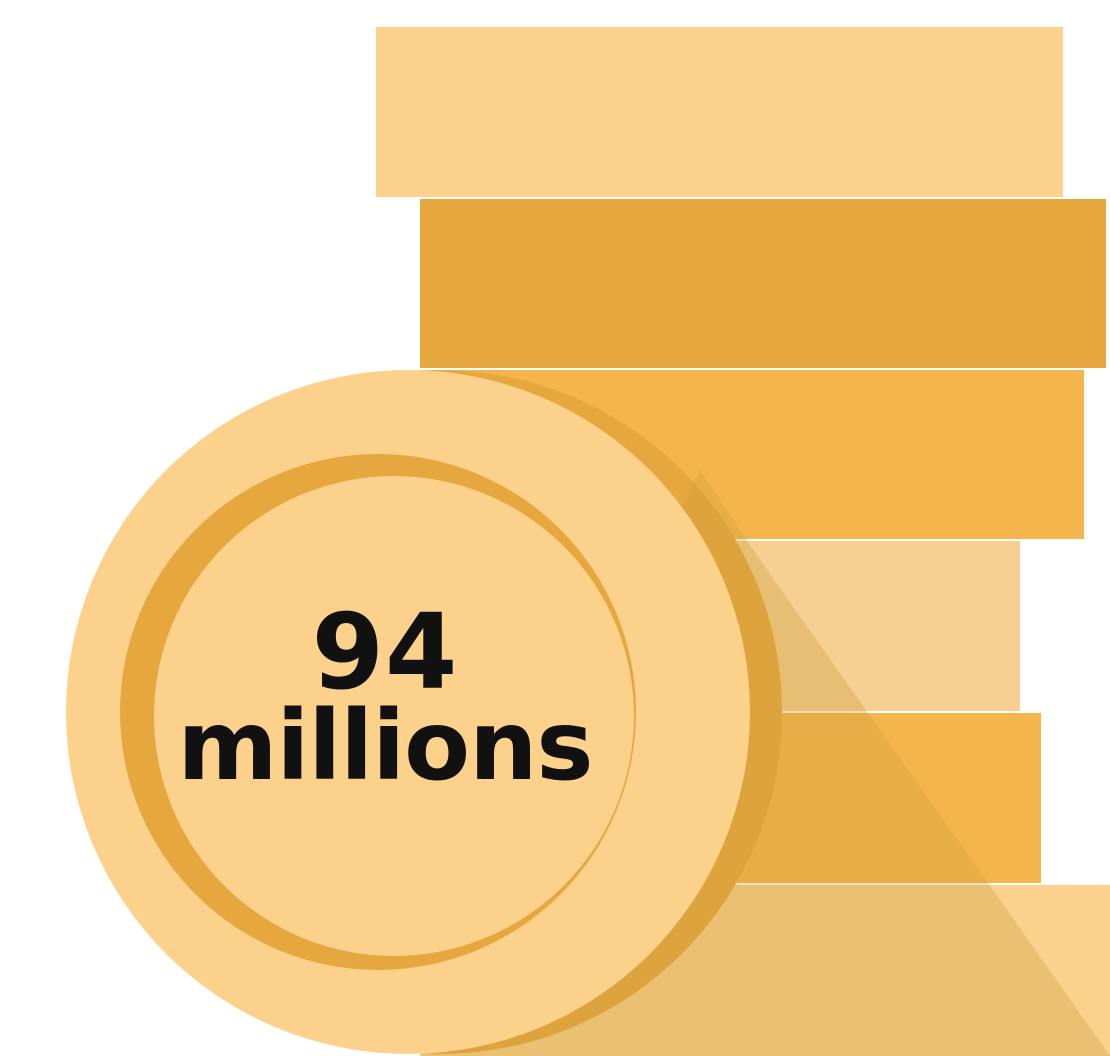 The image size is (1110, 1056). I want to click on coin-label: 94 millions, so click(385, 697).